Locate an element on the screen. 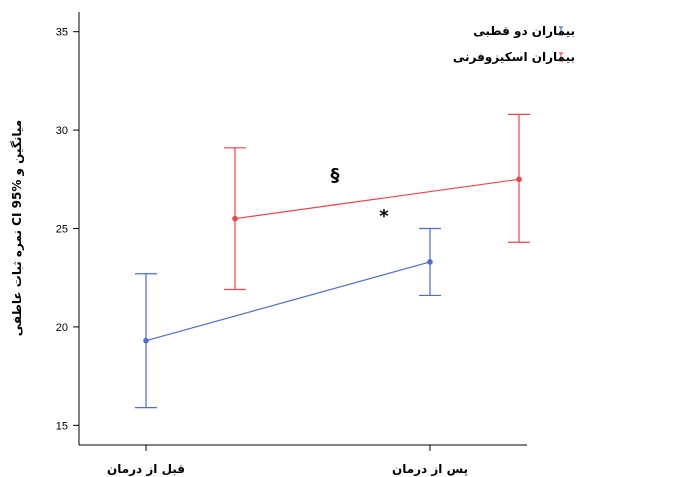 Image resolution: width=697 pixels, height=477 pixels. legend-item-schizophrenia: بیماران اسکیزوفرنی is located at coordinates (514, 57).